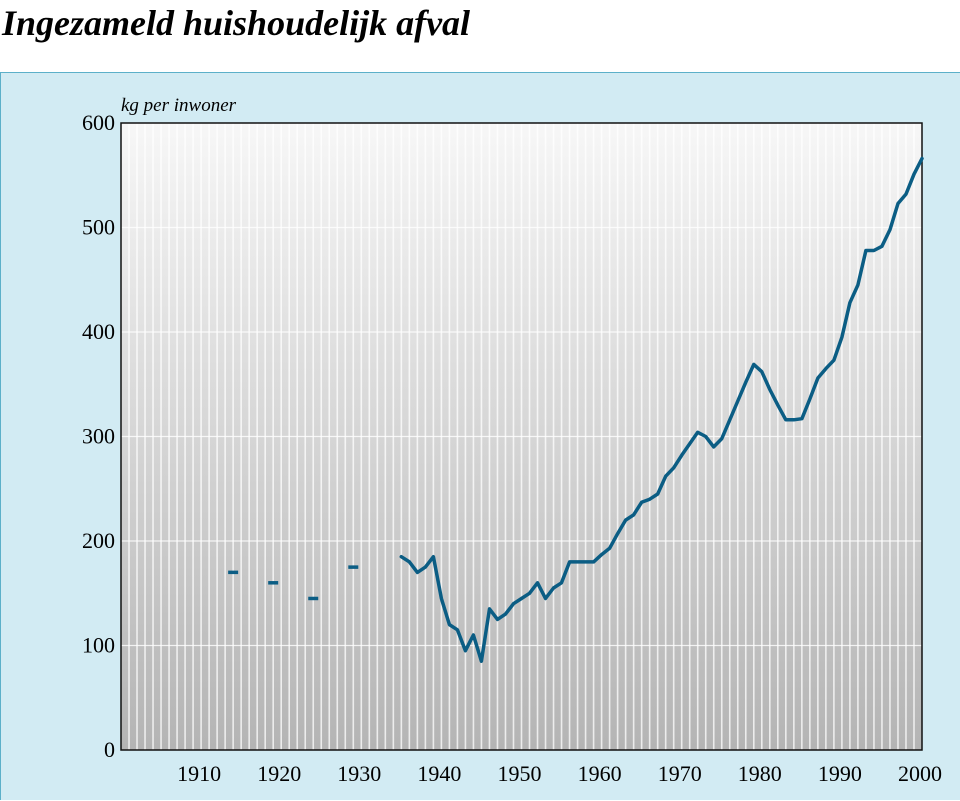 The height and width of the screenshot is (801, 960). What do you see at coordinates (109, 749) in the screenshot?
I see `y-tick-label: 0` at bounding box center [109, 749].